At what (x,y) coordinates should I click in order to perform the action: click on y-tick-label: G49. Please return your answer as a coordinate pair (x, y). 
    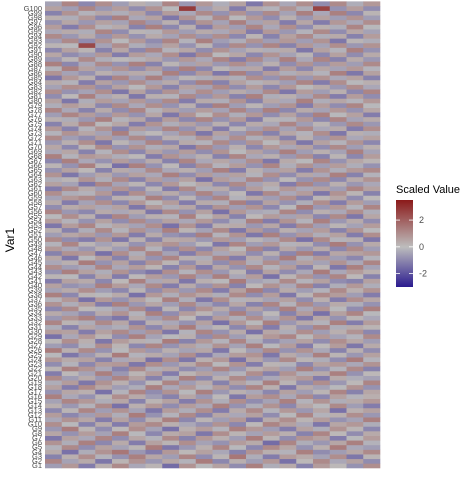
    Looking at the image, I should click on (35, 243).